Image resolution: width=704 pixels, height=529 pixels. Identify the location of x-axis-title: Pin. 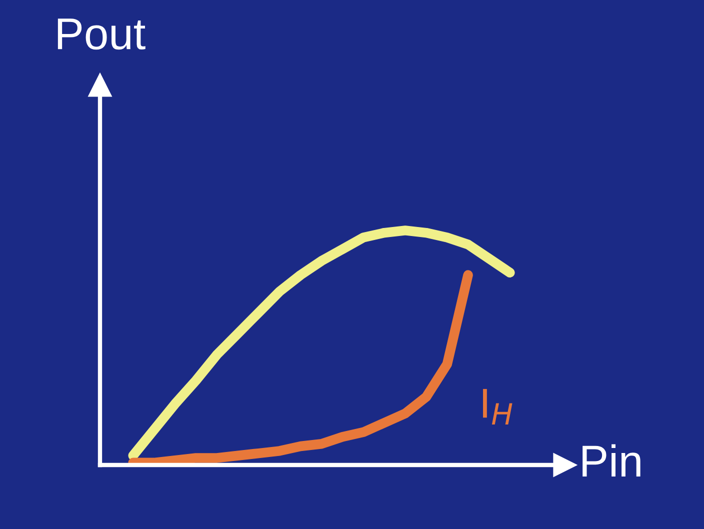
(611, 460).